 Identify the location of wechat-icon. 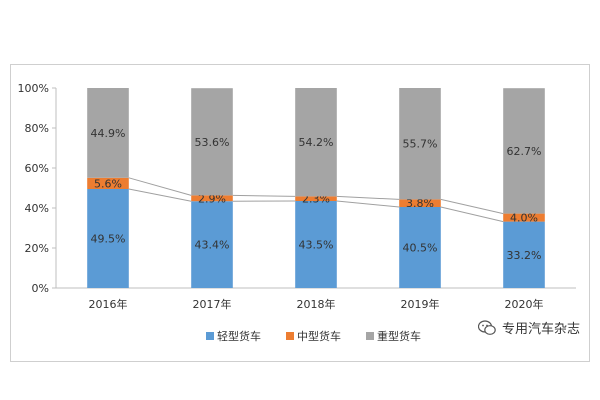
(487, 328).